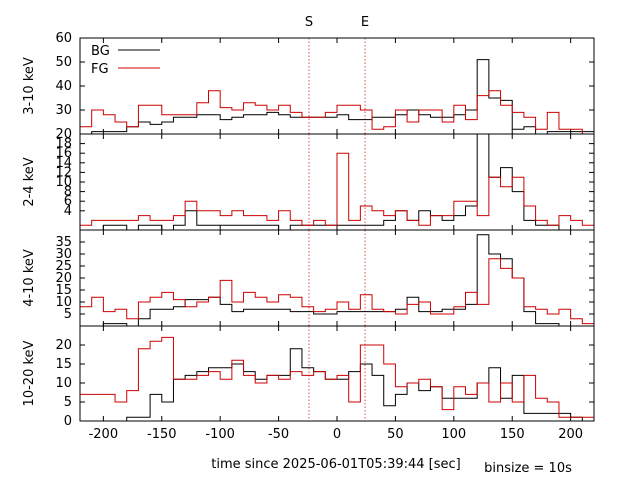 The height and width of the screenshot is (480, 640). What do you see at coordinates (63, 86) in the screenshot?
I see `y-tick-label: 40` at bounding box center [63, 86].